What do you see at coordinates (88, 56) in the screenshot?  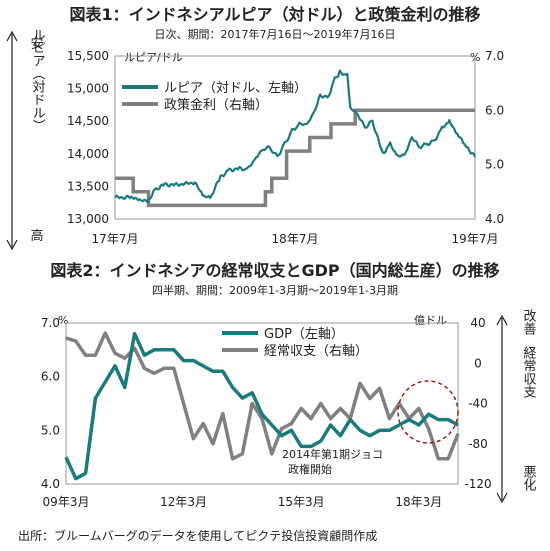 I see `chart1-ytick-left: 15,500` at bounding box center [88, 56].